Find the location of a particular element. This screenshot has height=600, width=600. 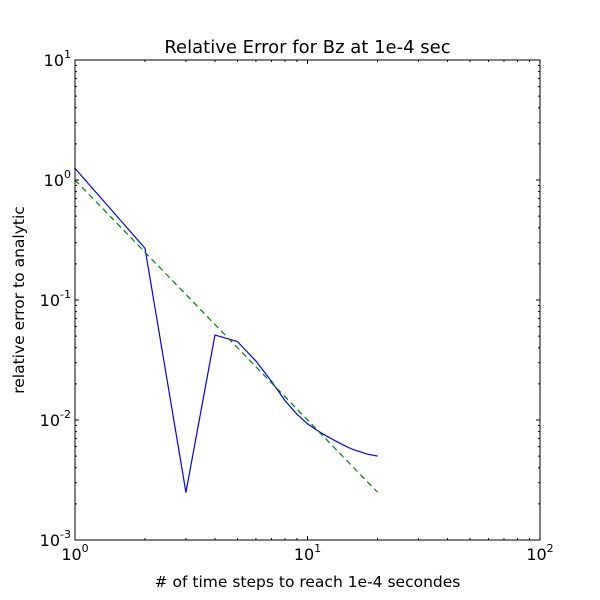

y-tick-label-exp: 0 is located at coordinates (67, 174).